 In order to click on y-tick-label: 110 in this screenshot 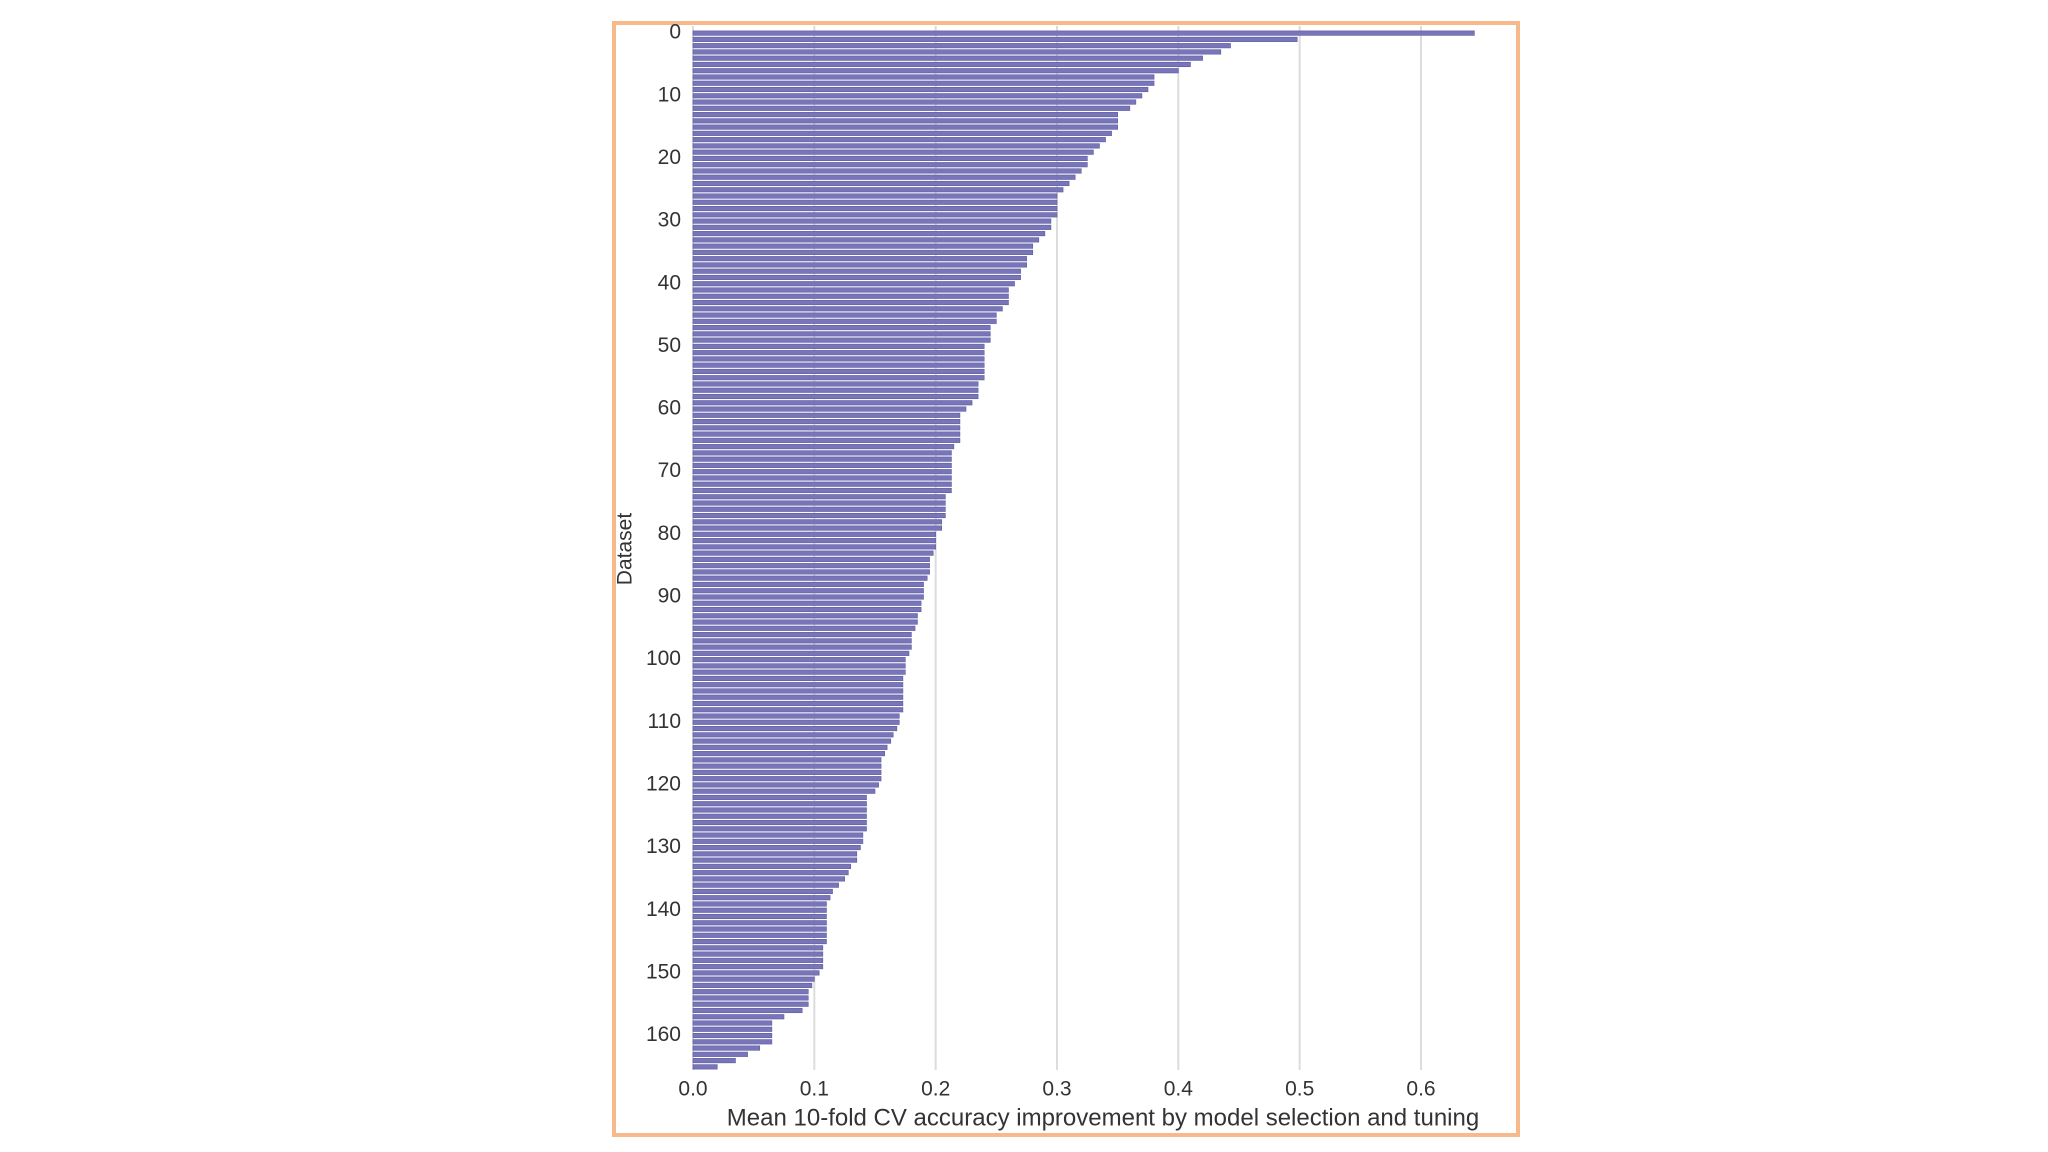, I will do `click(664, 721)`.